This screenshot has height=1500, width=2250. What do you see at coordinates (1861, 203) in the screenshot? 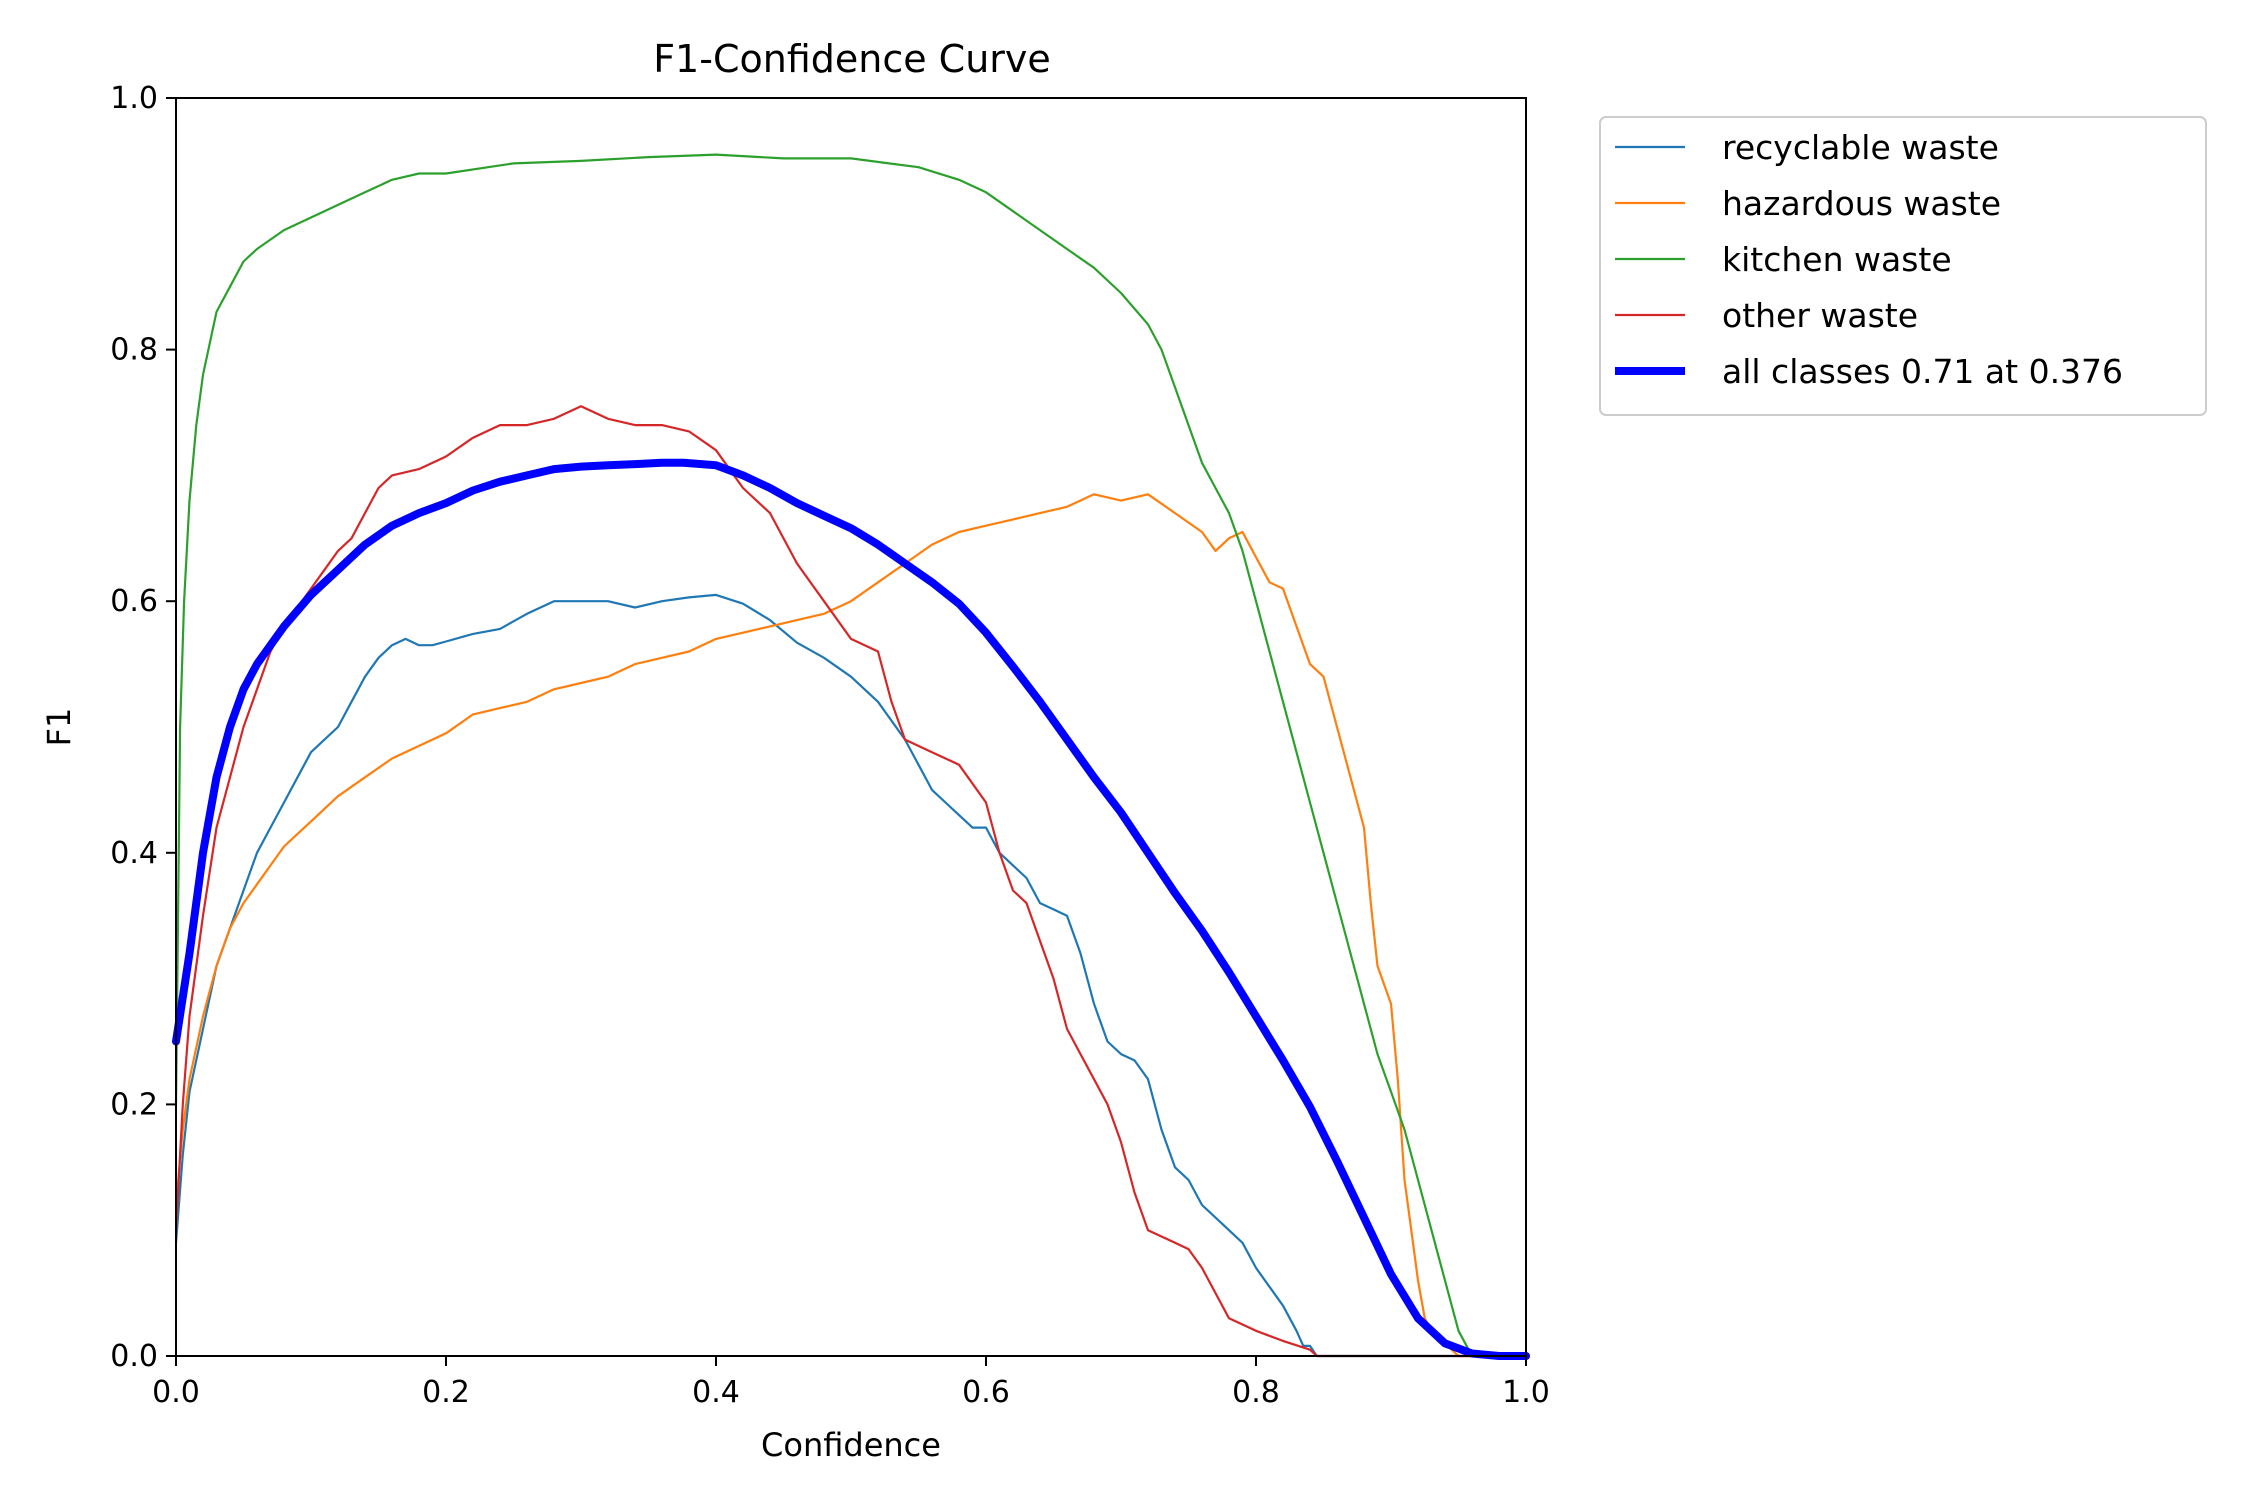
I see `legend-label-1: hazardous waste` at bounding box center [1861, 203].